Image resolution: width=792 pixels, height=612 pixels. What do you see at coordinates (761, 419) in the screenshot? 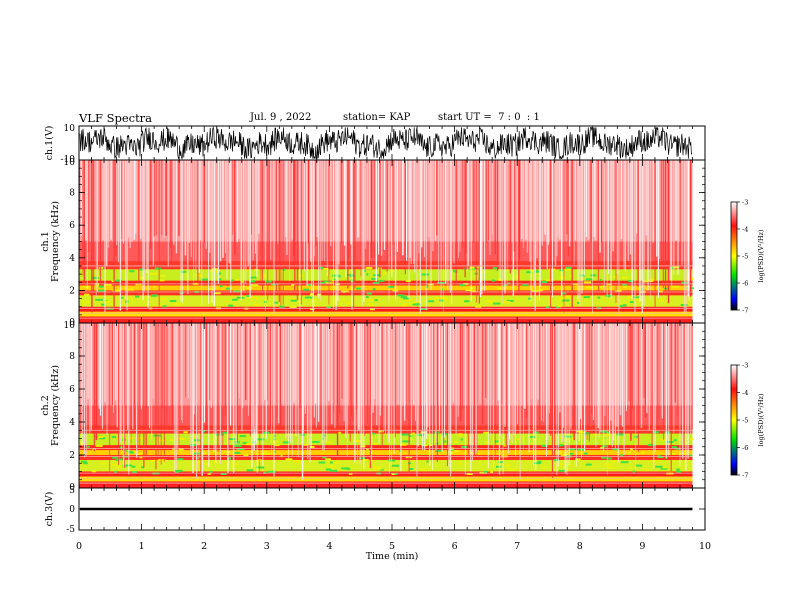
I see `ch2-colorbar-label: log(PSD)(V²/Hz)` at bounding box center [761, 419].